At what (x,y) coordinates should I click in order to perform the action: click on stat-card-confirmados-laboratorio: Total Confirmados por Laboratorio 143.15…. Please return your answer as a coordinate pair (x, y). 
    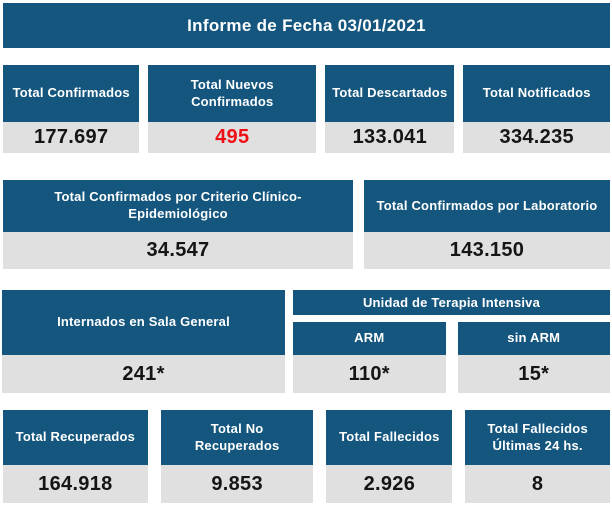
    Looking at the image, I should click on (487, 224).